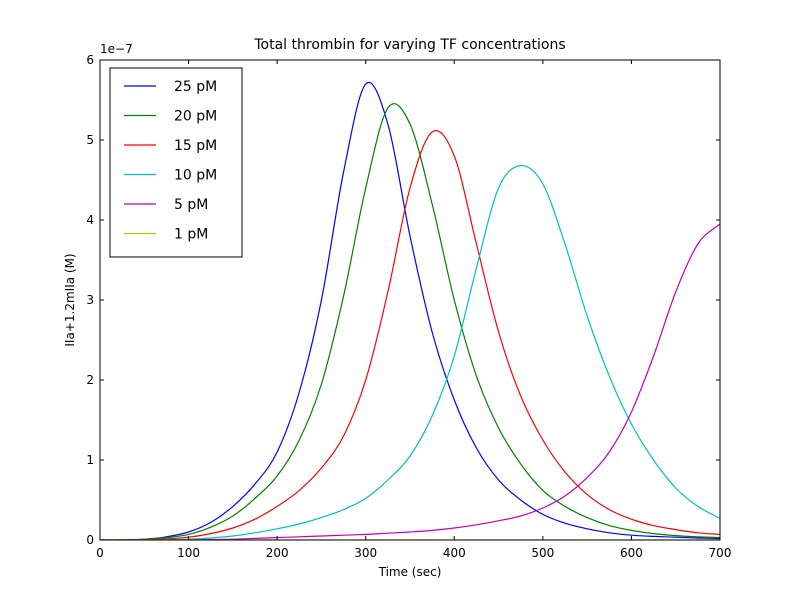 This screenshot has height=600, width=800. Describe the element at coordinates (454, 553) in the screenshot. I see `x-tick-label-4: 400` at that location.